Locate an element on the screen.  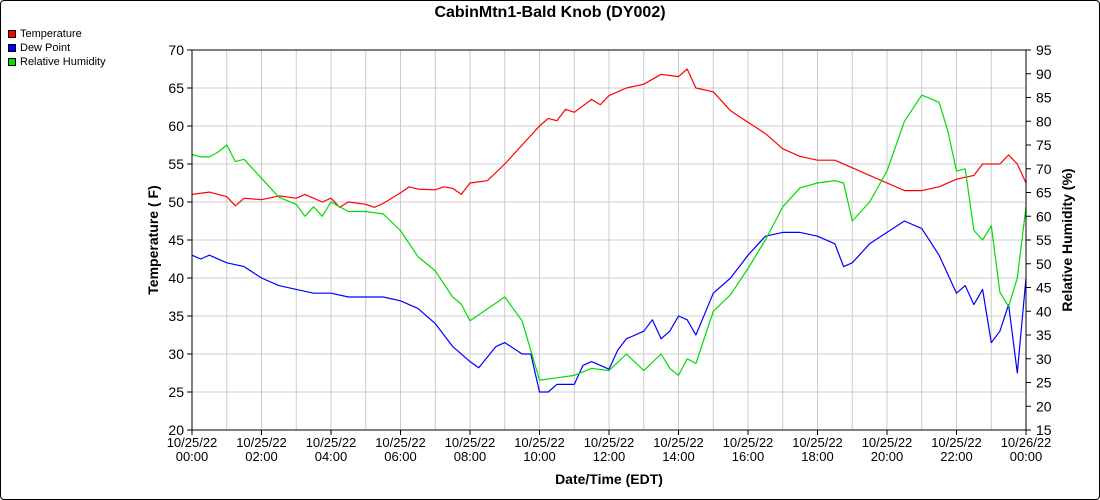
y-axis-title-right: Relative Humidity (%) is located at coordinates (1067, 239).